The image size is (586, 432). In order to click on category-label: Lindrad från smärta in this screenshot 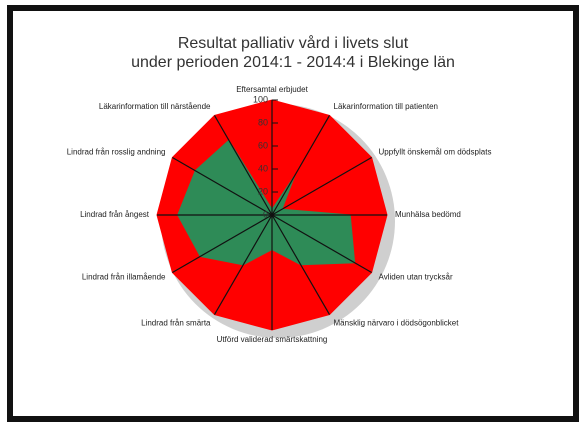, I will do `click(176, 322)`.